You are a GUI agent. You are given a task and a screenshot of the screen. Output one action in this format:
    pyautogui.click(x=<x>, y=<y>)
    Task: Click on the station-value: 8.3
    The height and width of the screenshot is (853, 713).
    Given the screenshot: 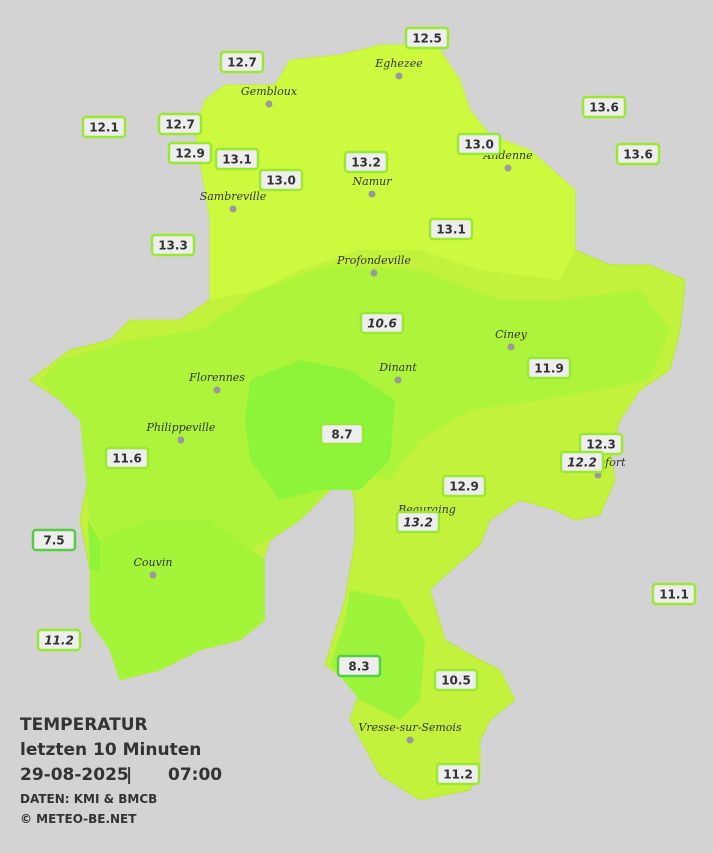 What is the action you would take?
    pyautogui.click(x=358, y=667)
    